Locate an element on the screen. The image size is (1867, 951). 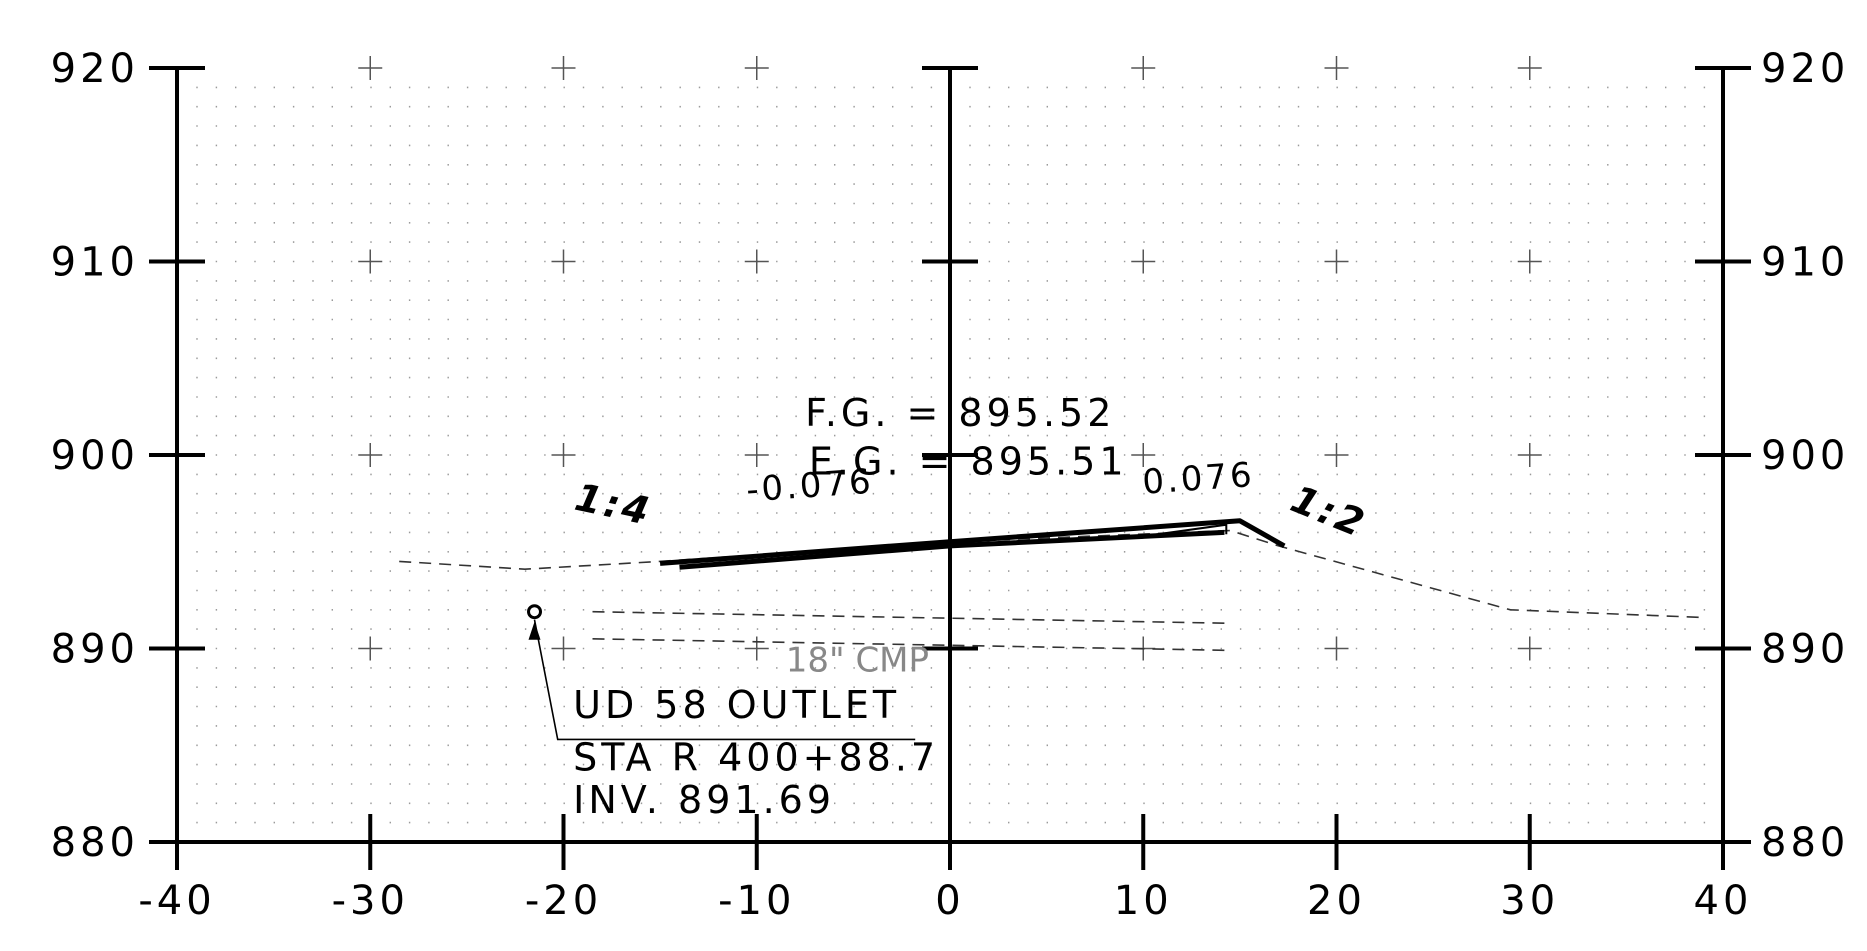
label-outlet-invert: INV. 891.69 is located at coordinates (704, 800).